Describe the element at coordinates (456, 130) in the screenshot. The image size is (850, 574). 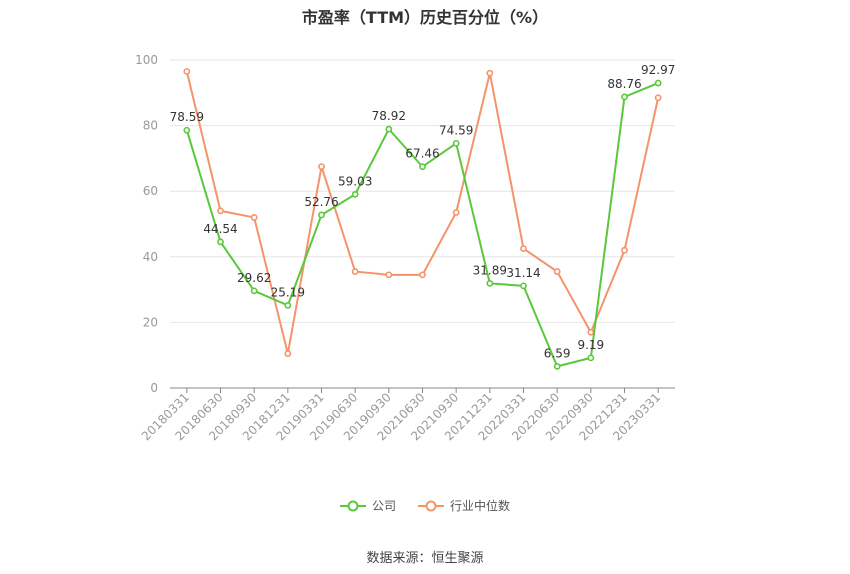
I see `data-label: 74.59` at that location.